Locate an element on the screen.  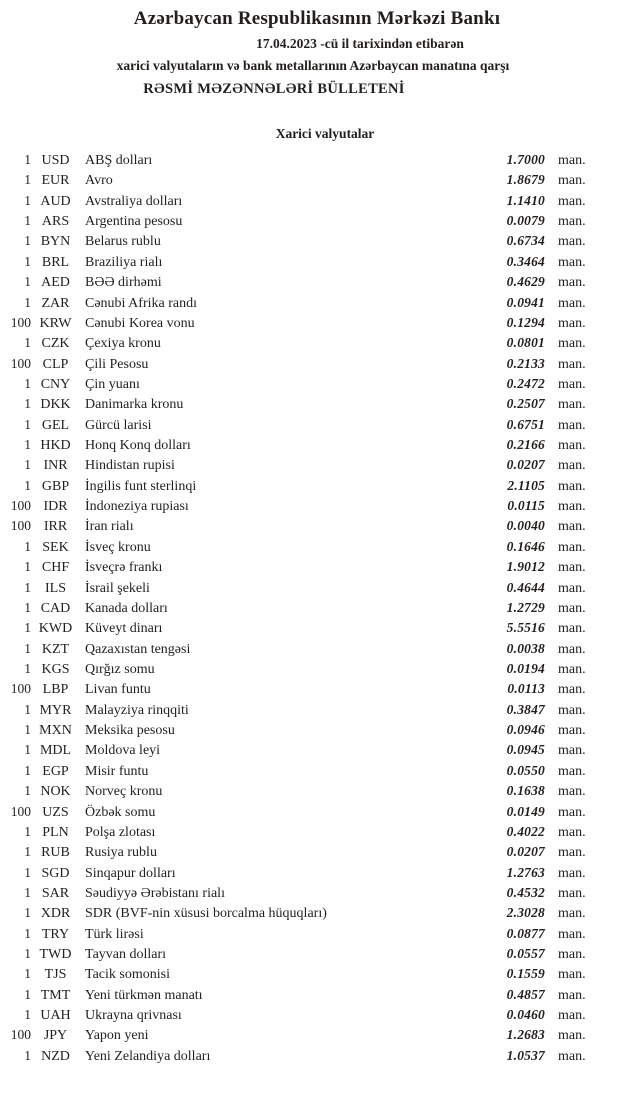
rate-row: 1 PLN Polşa zlotası 0.4022 man. is located at coordinates (310, 832).